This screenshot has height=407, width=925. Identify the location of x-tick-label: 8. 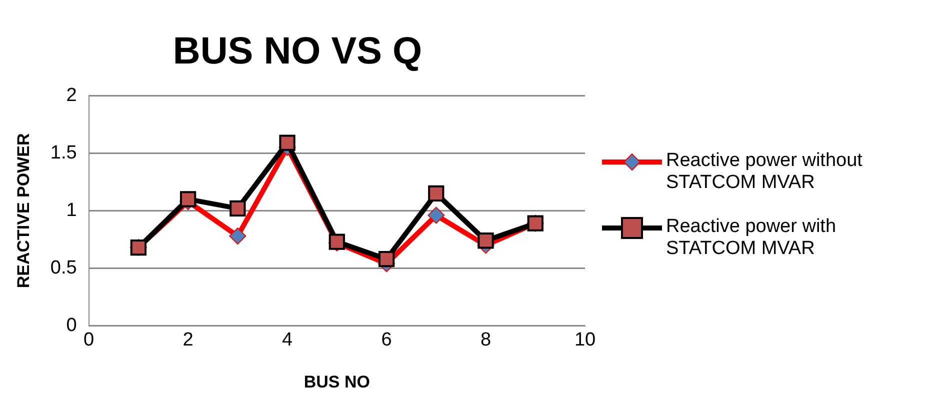
(486, 339).